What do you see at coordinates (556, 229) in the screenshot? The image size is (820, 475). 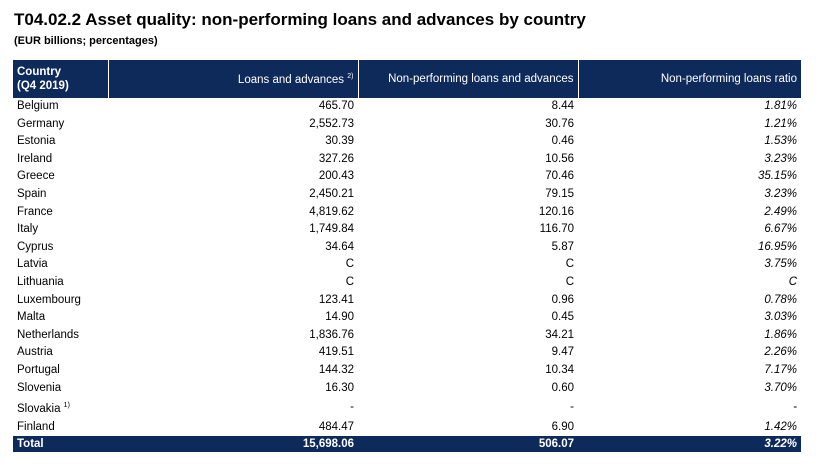 I see `npl-cell: 116.70` at bounding box center [556, 229].